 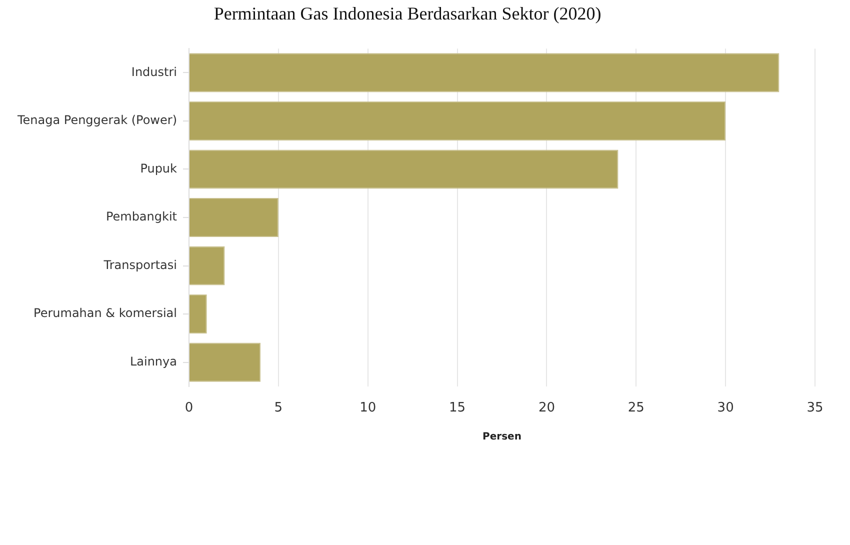 I want to click on x-tick-label: 30, so click(x=725, y=408).